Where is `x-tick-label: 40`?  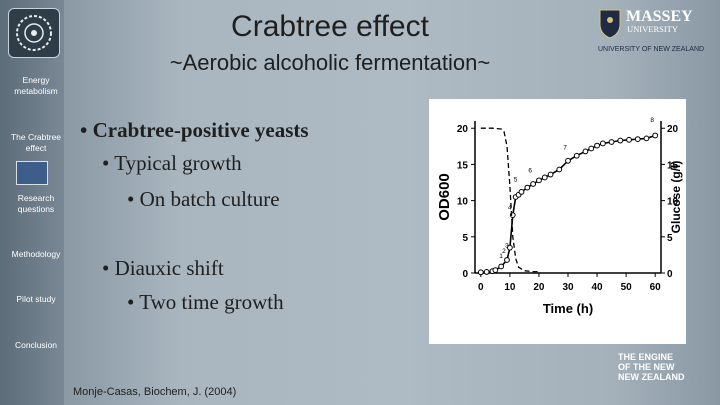
x-tick-label: 40 is located at coordinates (598, 287).